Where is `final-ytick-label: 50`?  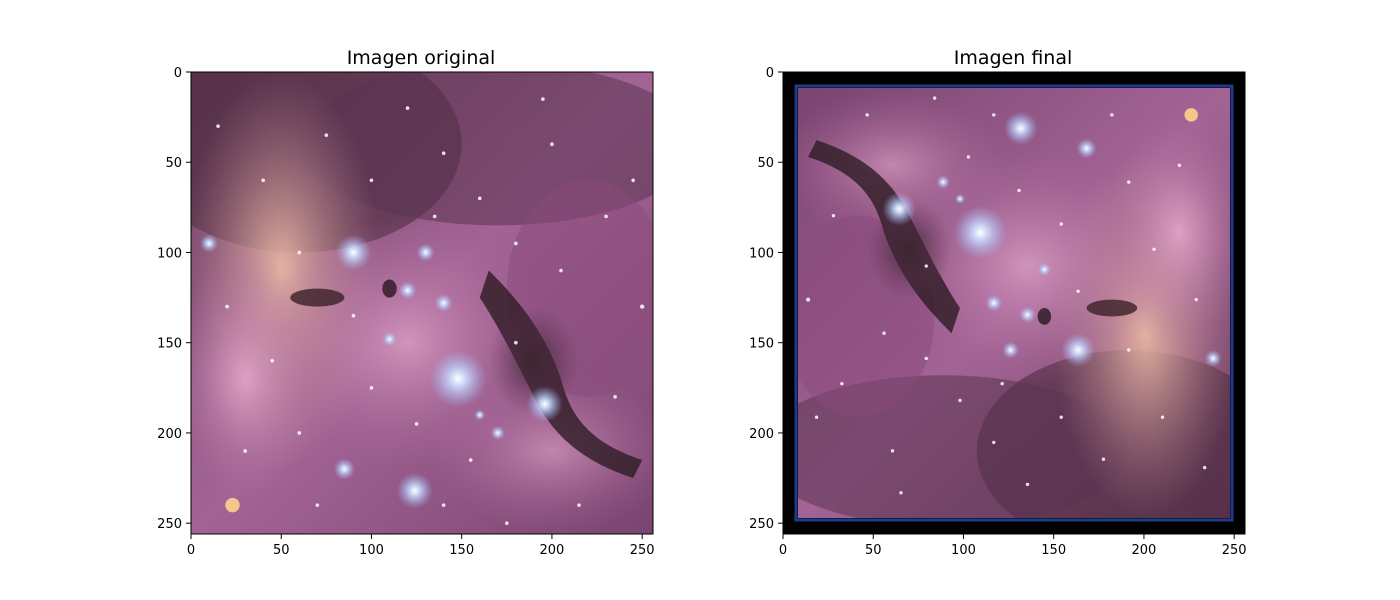
final-ytick-label: 50 is located at coordinates (765, 163).